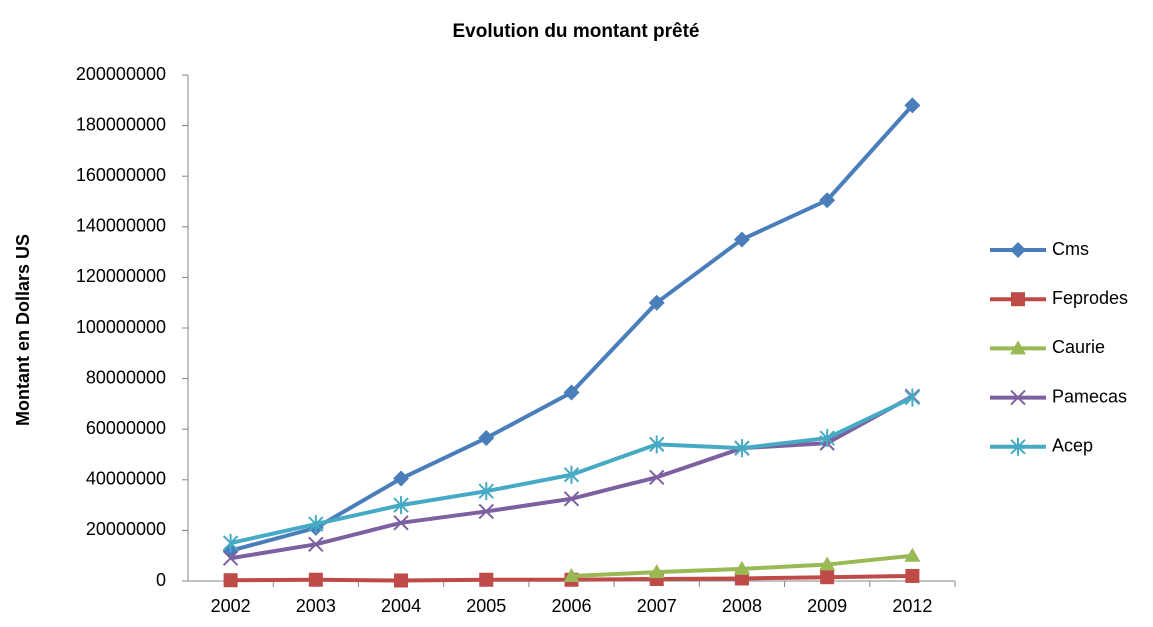 This screenshot has height=627, width=1153. Describe the element at coordinates (23, 330) in the screenshot. I see `y-axis-label: Montant en Dollars US` at that location.